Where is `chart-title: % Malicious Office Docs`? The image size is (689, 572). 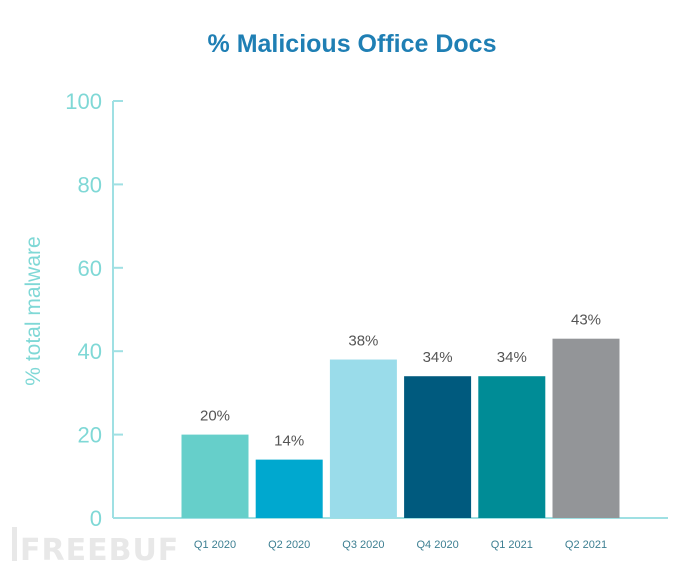
chart-title: % Malicious Office Docs is located at coordinates (352, 44).